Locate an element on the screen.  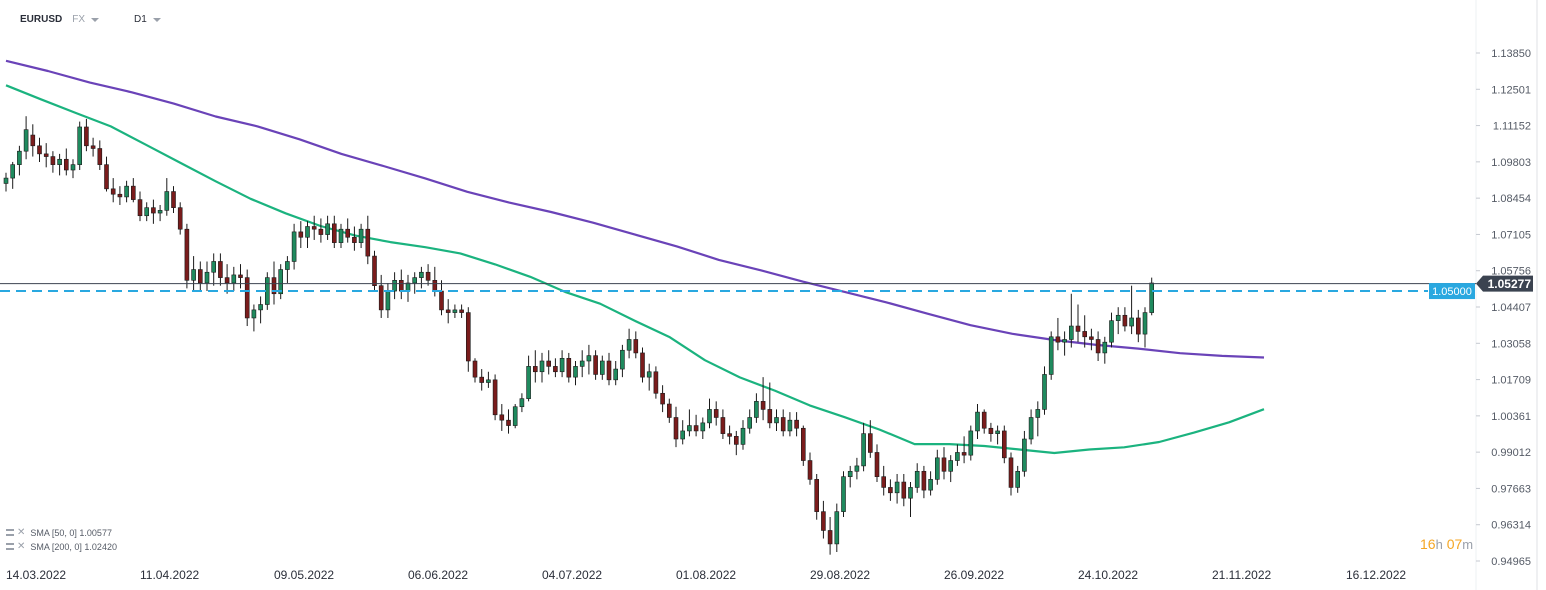
level-price-tag is located at coordinates (1452, 291).